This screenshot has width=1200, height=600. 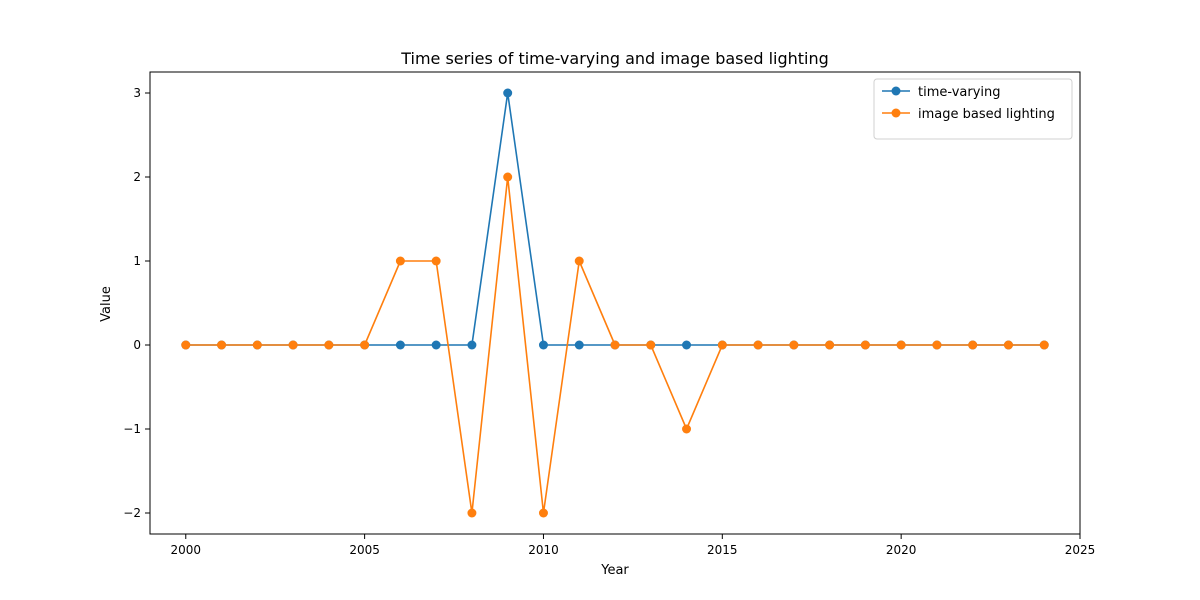 What do you see at coordinates (132, 513) in the screenshot?
I see `y-tick-label: −2` at bounding box center [132, 513].